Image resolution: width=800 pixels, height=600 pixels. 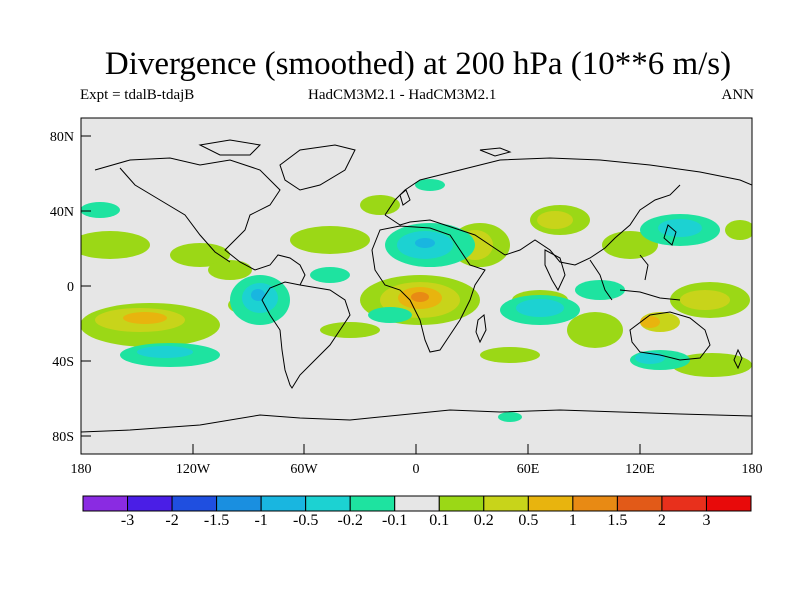 I want to click on longitude-axis, so click(x=416, y=449).